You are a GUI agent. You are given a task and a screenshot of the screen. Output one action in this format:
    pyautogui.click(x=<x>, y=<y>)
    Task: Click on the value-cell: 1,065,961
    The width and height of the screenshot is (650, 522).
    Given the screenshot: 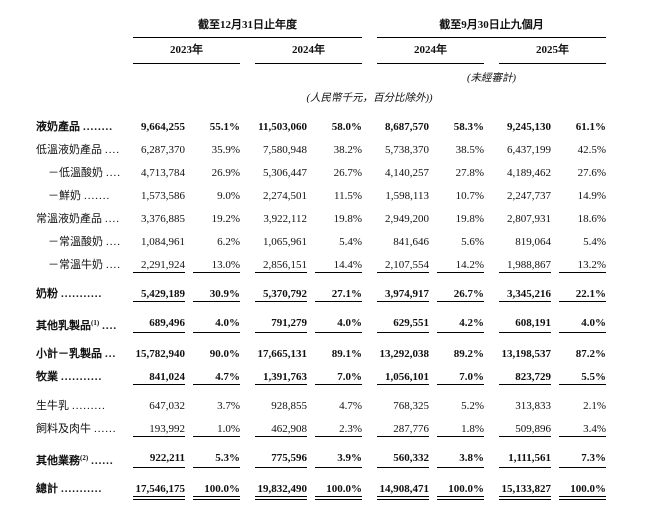 What is the action you would take?
    pyautogui.click(x=285, y=242)
    